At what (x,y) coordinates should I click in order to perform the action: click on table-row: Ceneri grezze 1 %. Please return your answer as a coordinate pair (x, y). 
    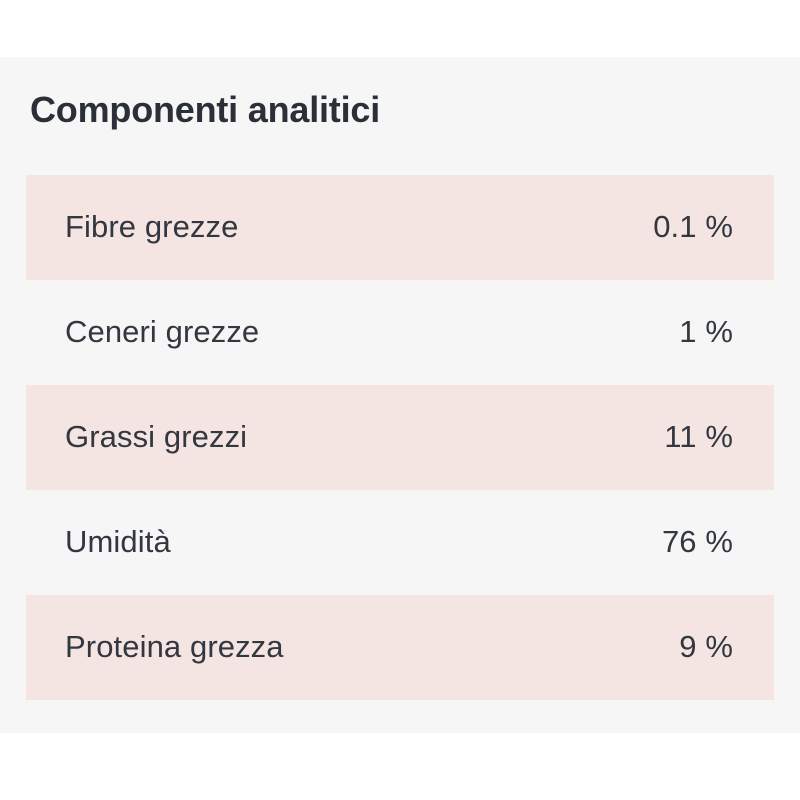
    Looking at the image, I should click on (400, 332).